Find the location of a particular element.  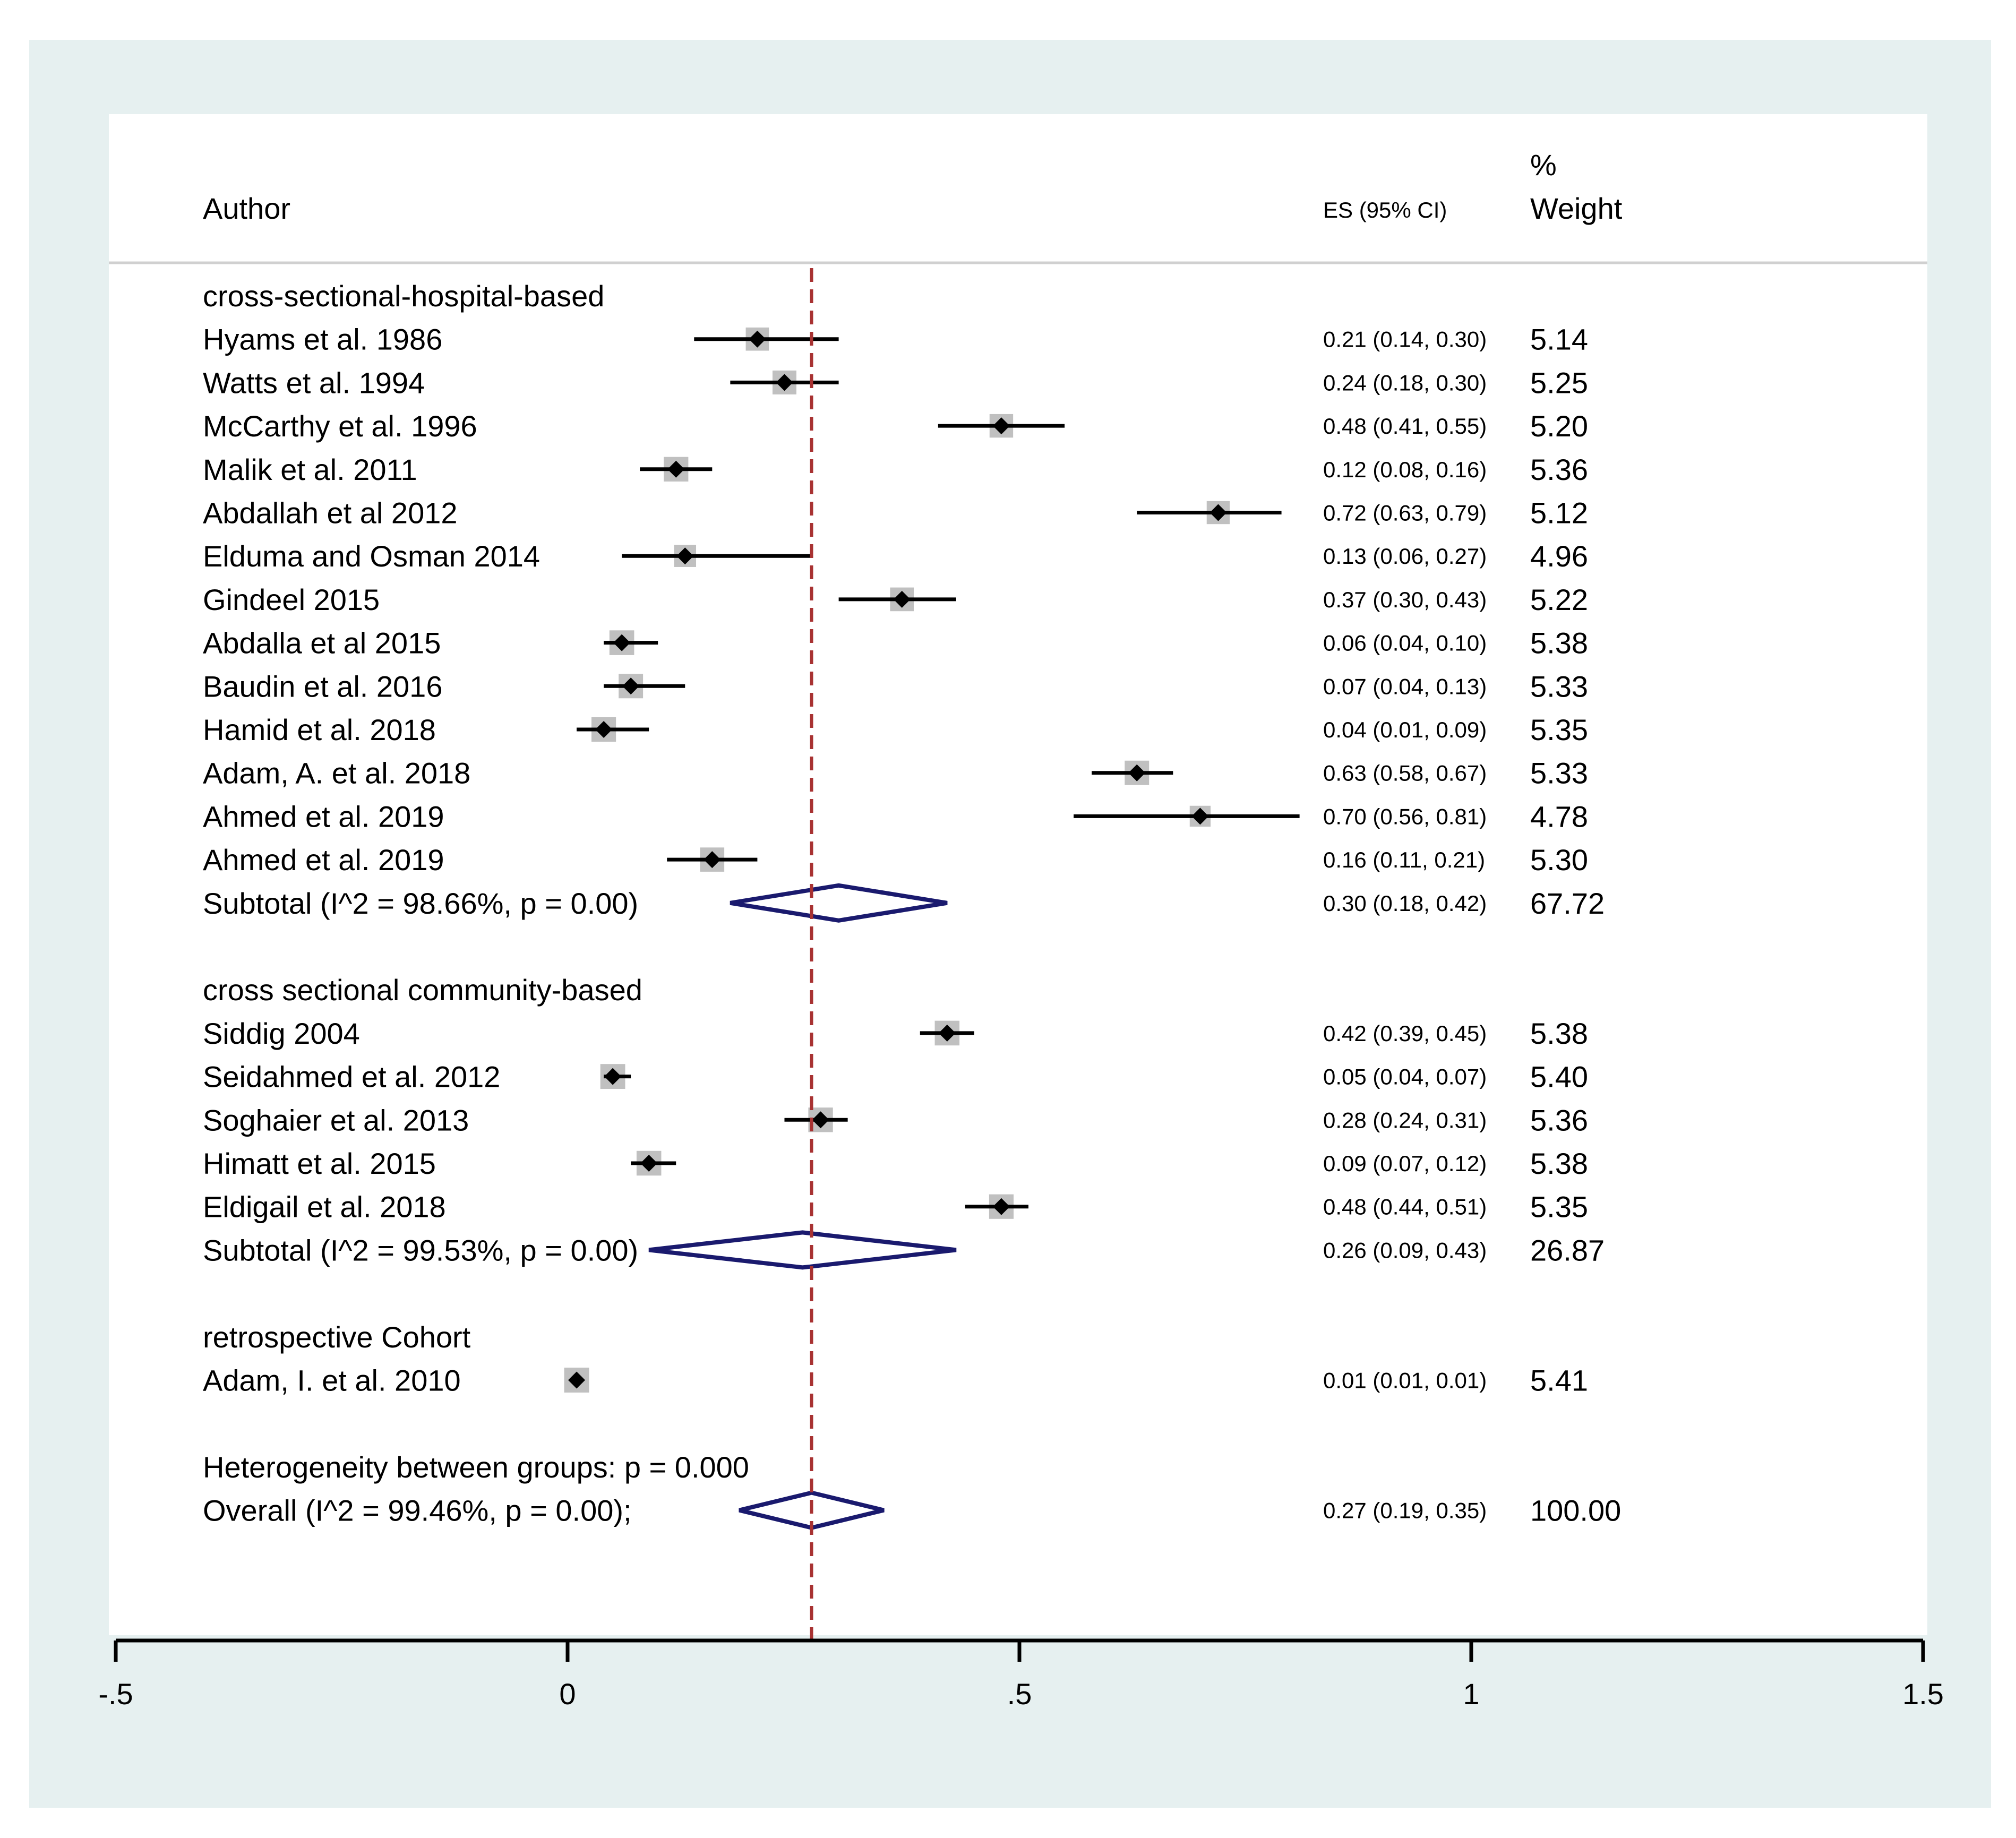

study-weight: 5.22 is located at coordinates (1559, 599).